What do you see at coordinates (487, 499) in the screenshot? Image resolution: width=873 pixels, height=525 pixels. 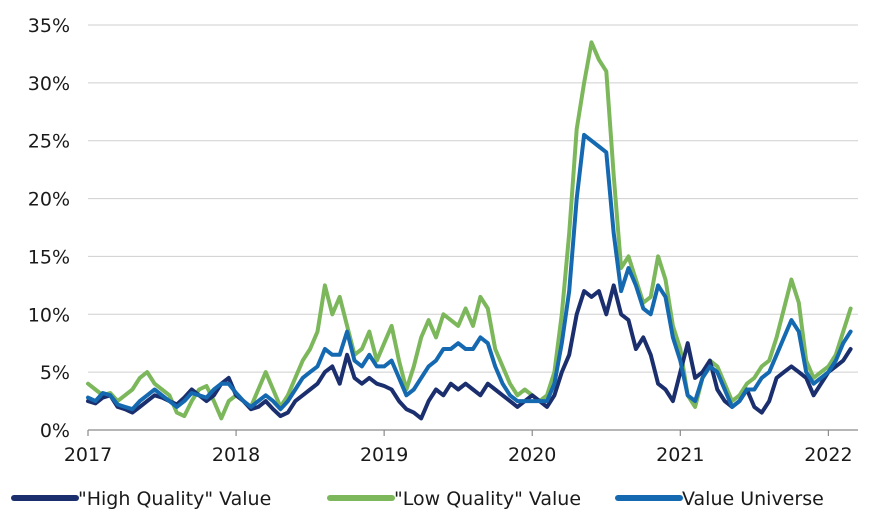 I see `legend-label-low-quality-value: "Low Quality" Value` at bounding box center [487, 499].